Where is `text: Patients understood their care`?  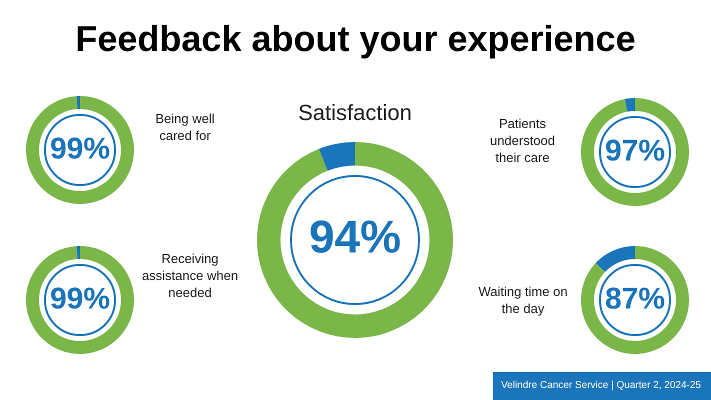
text: Patients understood their care is located at coordinates (522, 140).